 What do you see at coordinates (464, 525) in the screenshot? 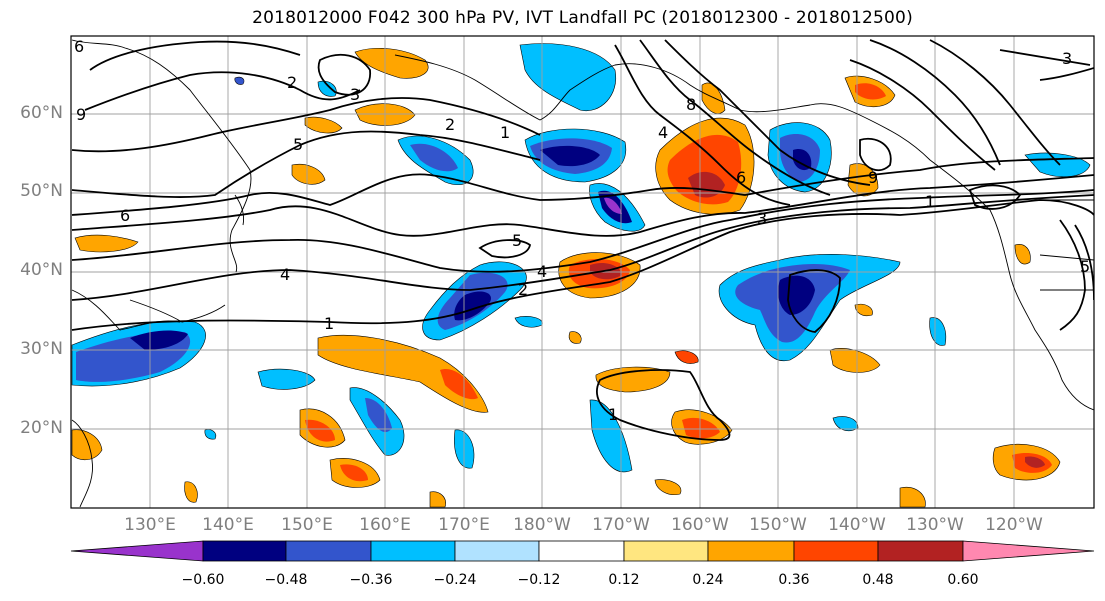
I see `lon-label-170e: 170°E` at bounding box center [464, 525].